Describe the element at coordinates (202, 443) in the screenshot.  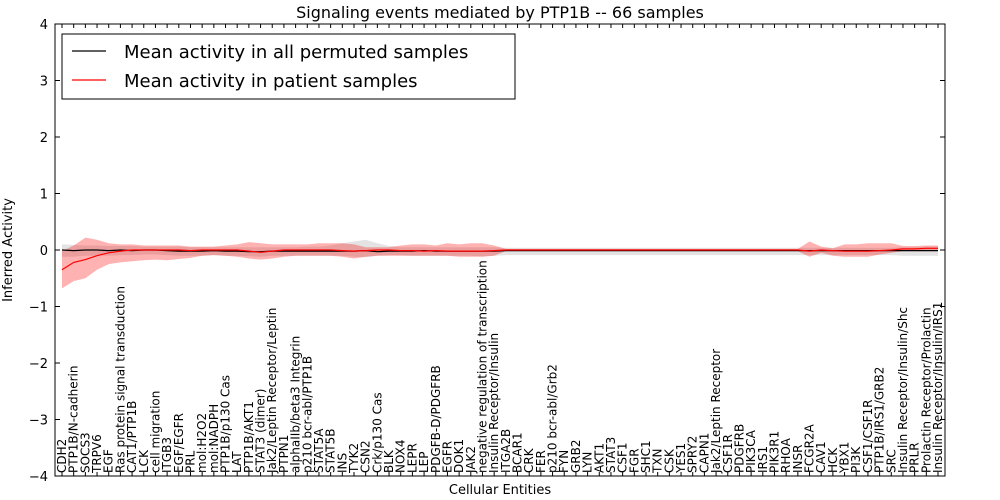
I see `x-tick-label: mol:H2O2` at that location.